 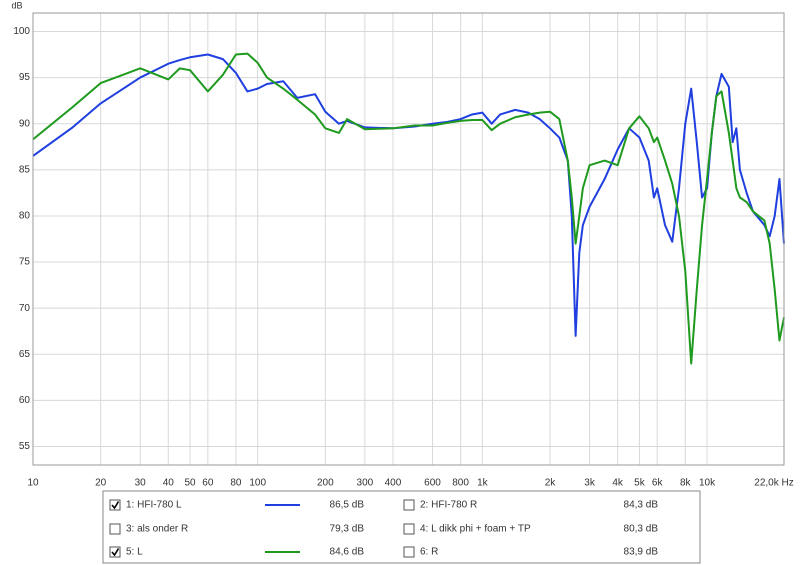 I want to click on x-tick-label: 10, so click(x=33, y=483).